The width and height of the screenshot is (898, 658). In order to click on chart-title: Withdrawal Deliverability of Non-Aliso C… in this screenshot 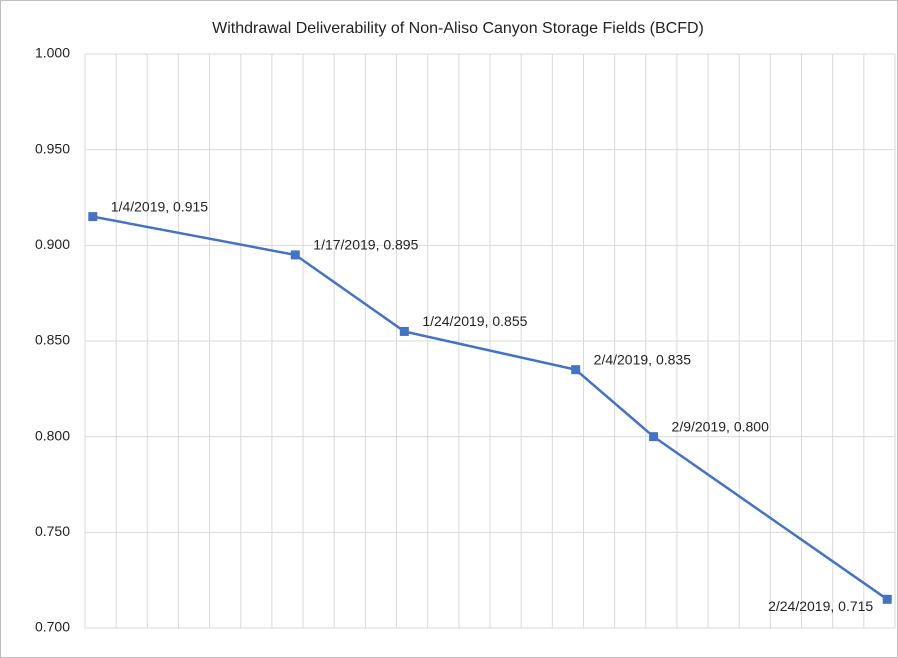, I will do `click(458, 28)`.